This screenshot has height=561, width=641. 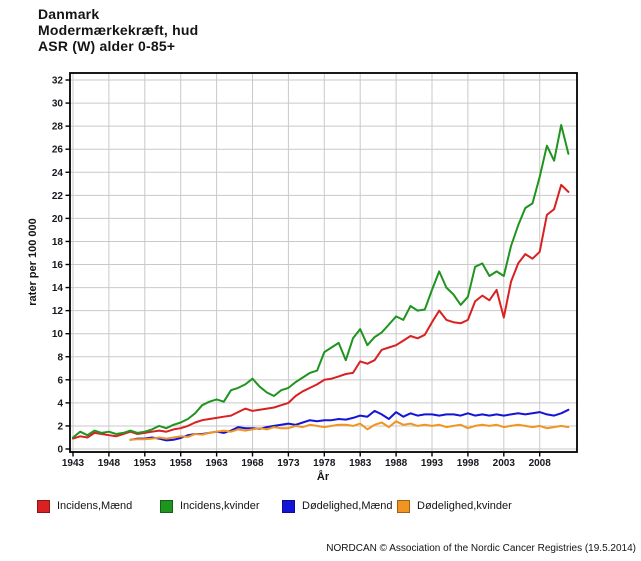 I want to click on svg-text: 1978, so click(x=324, y=463).